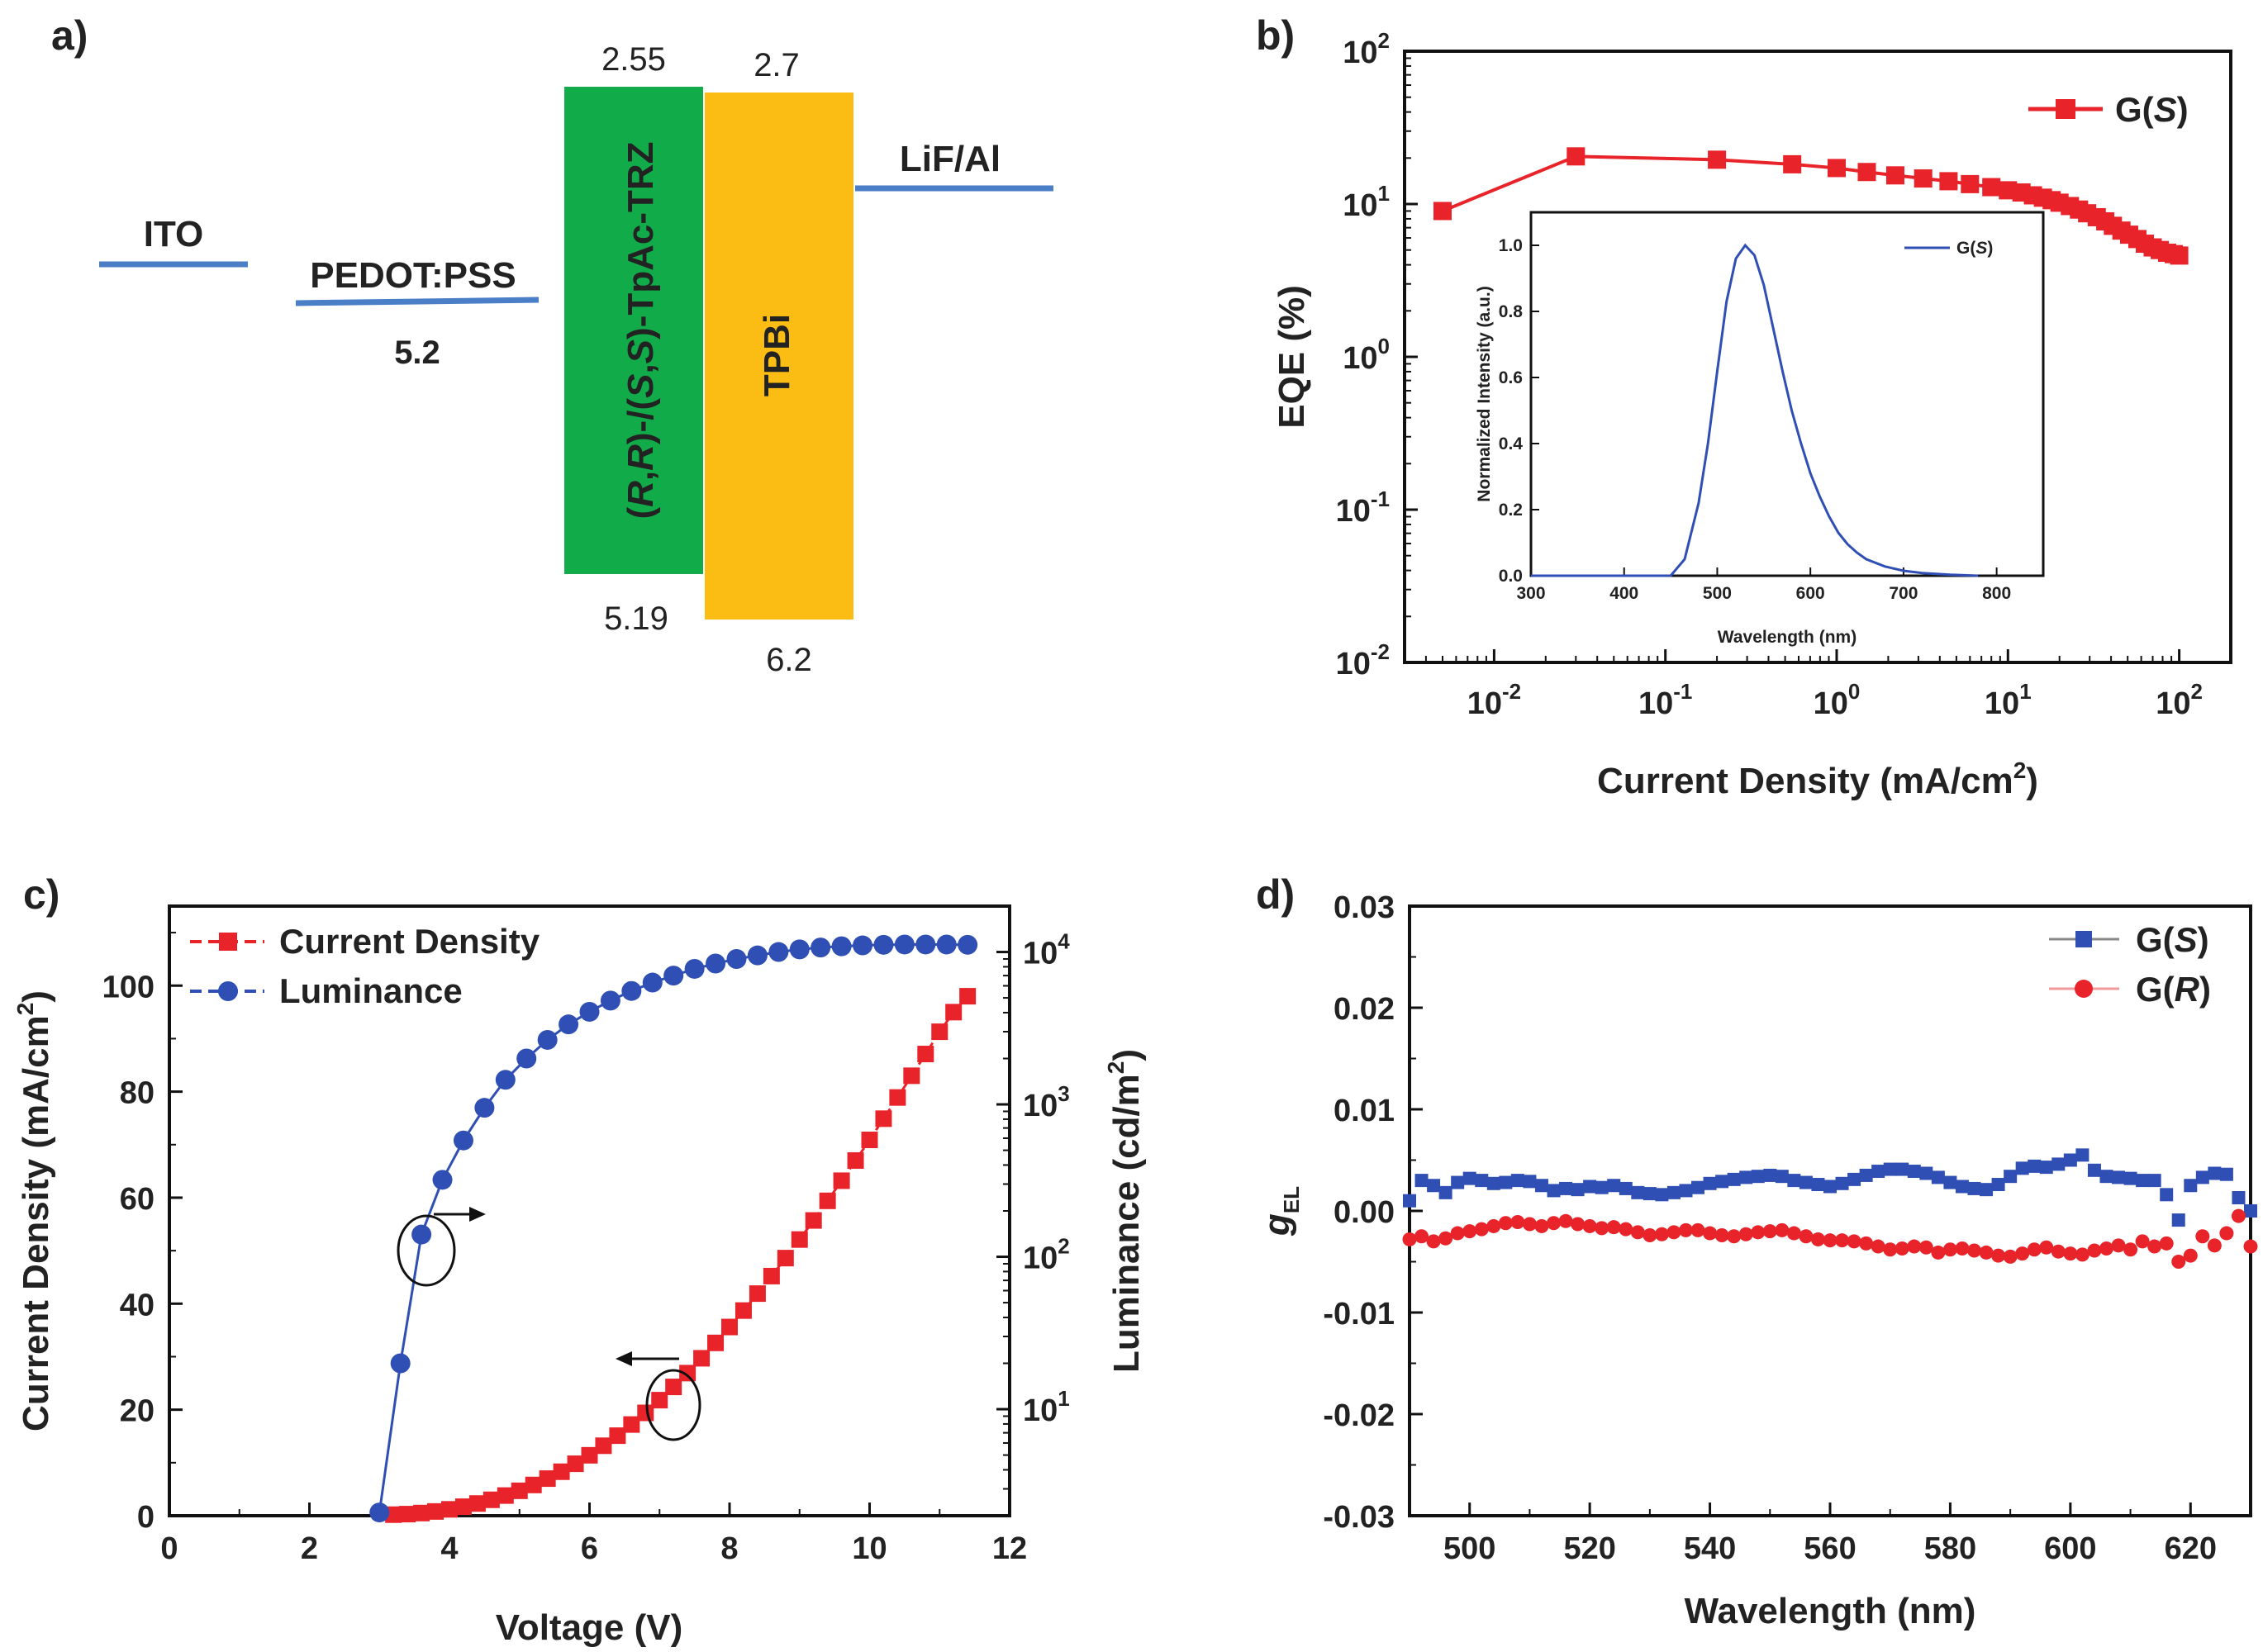 Image resolution: width=2263 pixels, height=1652 pixels. Describe the element at coordinates (729, 1548) in the screenshot. I see `x-tick-label: 8` at that location.